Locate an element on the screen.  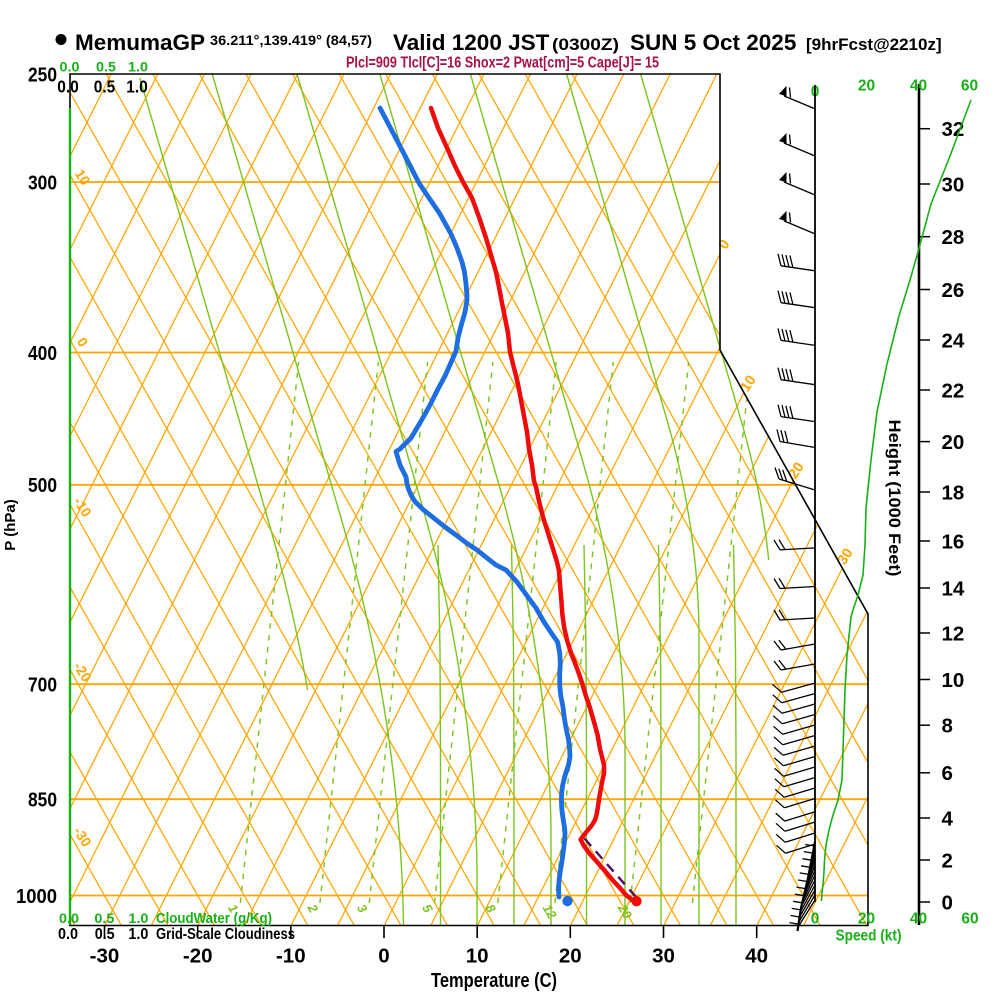
svg-text: Valid 1200 JST is located at coordinates (471, 42).